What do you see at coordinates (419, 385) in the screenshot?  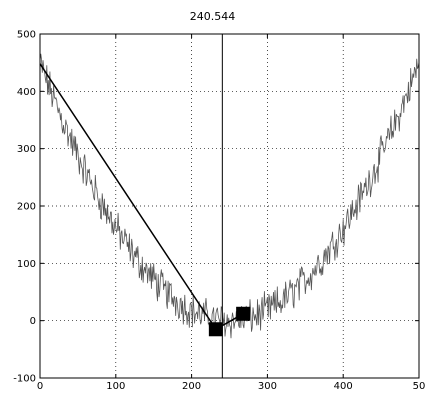 I see `x-tick-label: 50` at bounding box center [419, 385].